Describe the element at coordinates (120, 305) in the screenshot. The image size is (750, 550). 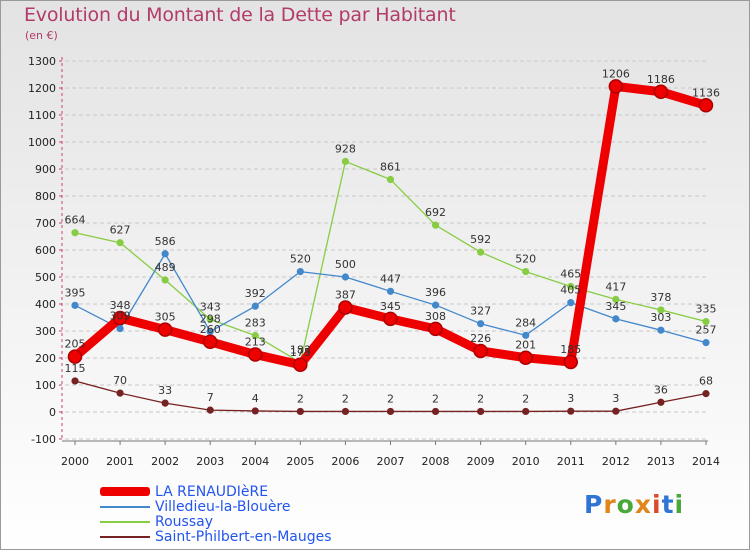
I see `data-label: 348` at that location.